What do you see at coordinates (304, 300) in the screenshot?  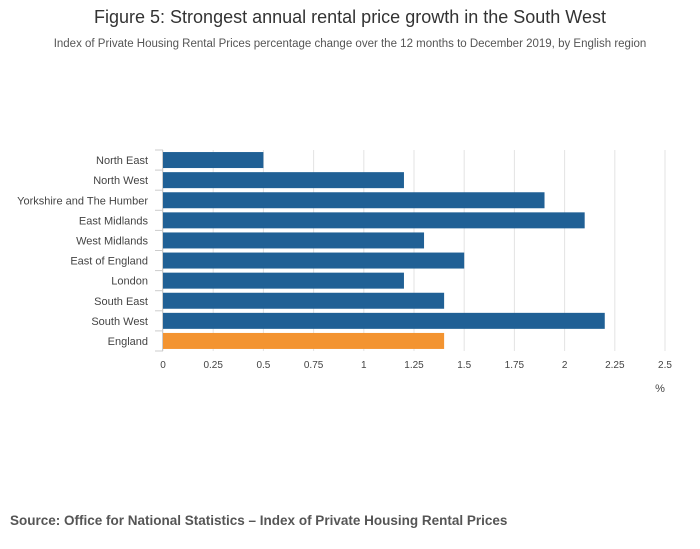 I see `bar-south-east` at bounding box center [304, 300].